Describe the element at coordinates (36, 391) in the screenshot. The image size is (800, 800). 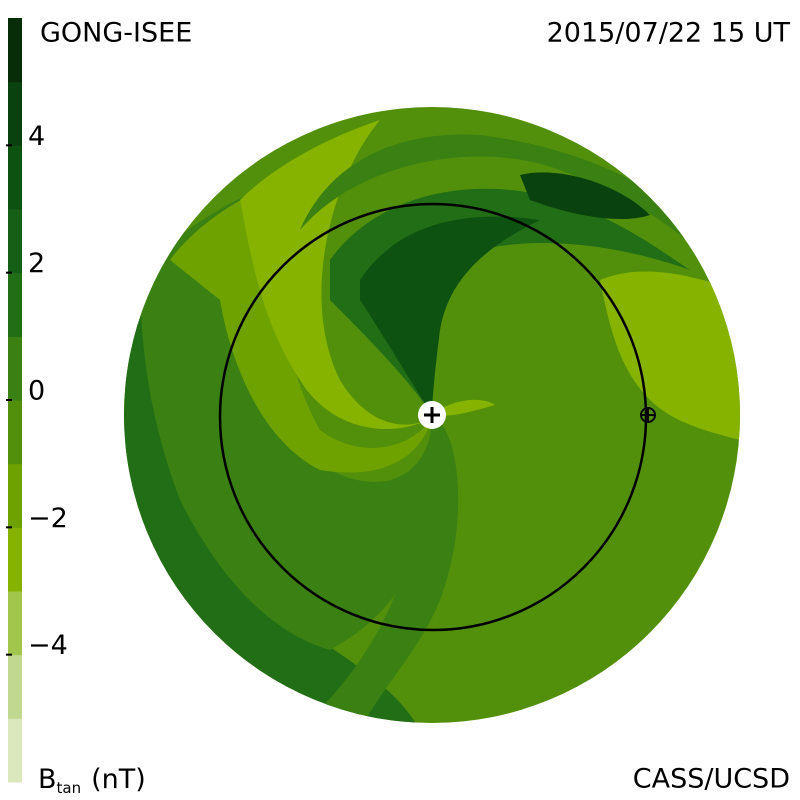
I see `colorbar-tick-label: 0` at that location.